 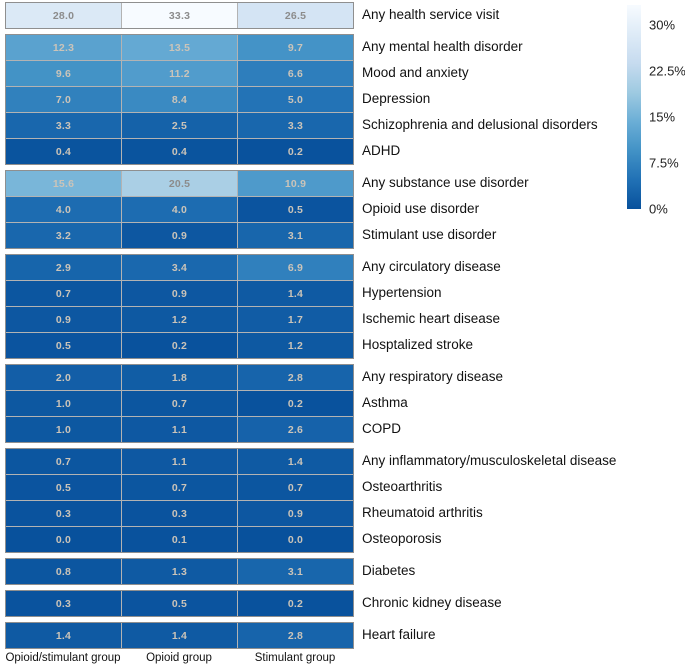 What do you see at coordinates (388, 570) in the screenshot?
I see `labels-block: Diabetes` at bounding box center [388, 570].